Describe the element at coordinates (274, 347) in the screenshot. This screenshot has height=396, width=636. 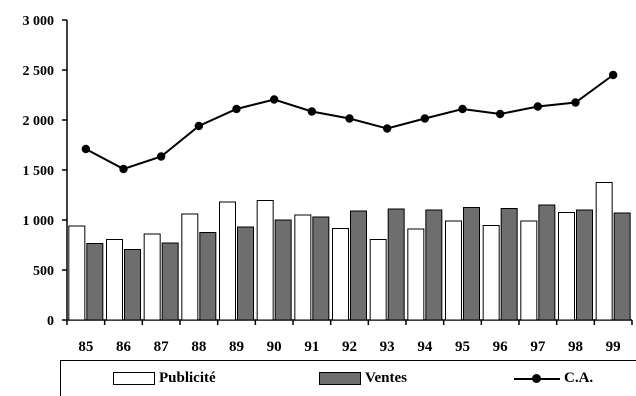
I see `x-tick-label: 90` at that location.